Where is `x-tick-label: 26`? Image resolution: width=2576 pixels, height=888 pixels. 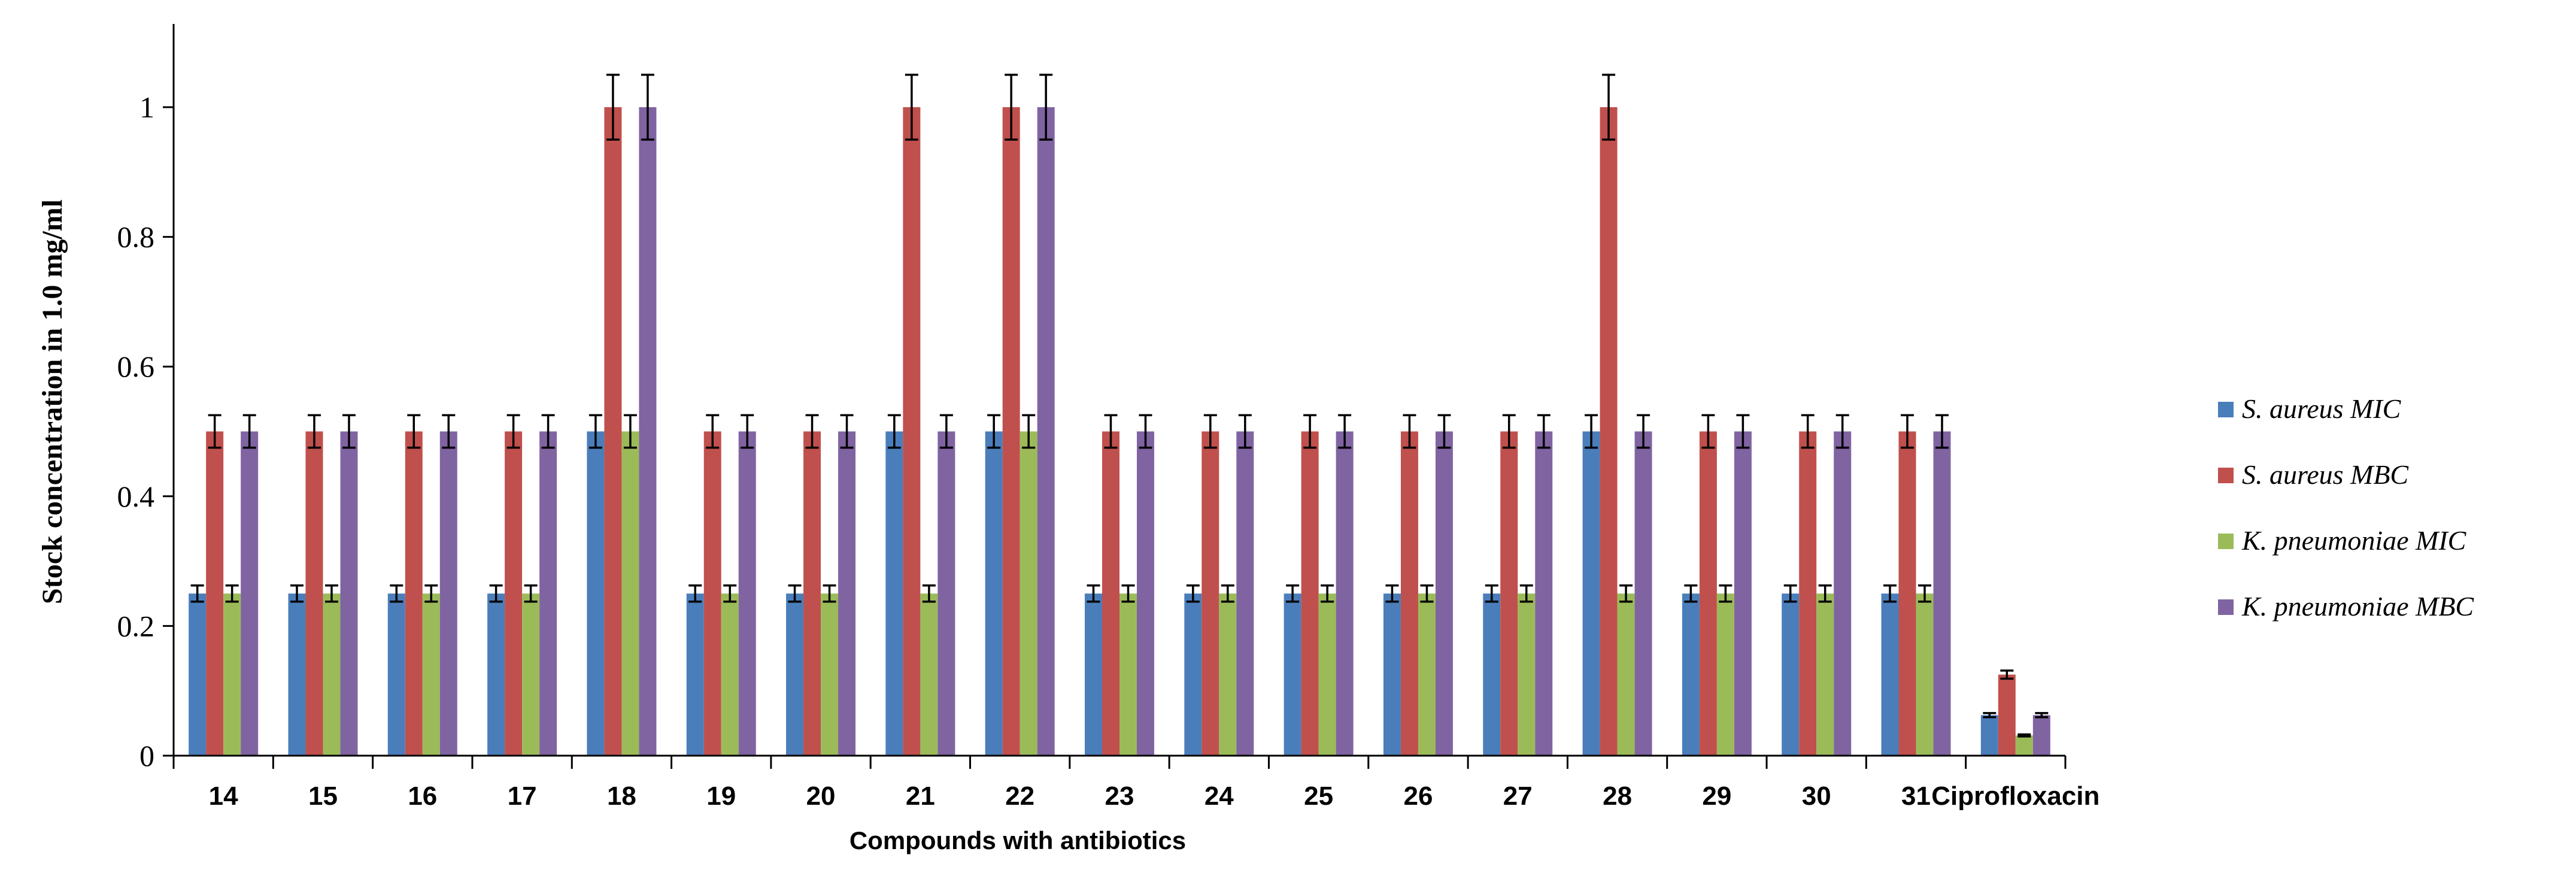
x-tick-label: 26 is located at coordinates (1418, 796).